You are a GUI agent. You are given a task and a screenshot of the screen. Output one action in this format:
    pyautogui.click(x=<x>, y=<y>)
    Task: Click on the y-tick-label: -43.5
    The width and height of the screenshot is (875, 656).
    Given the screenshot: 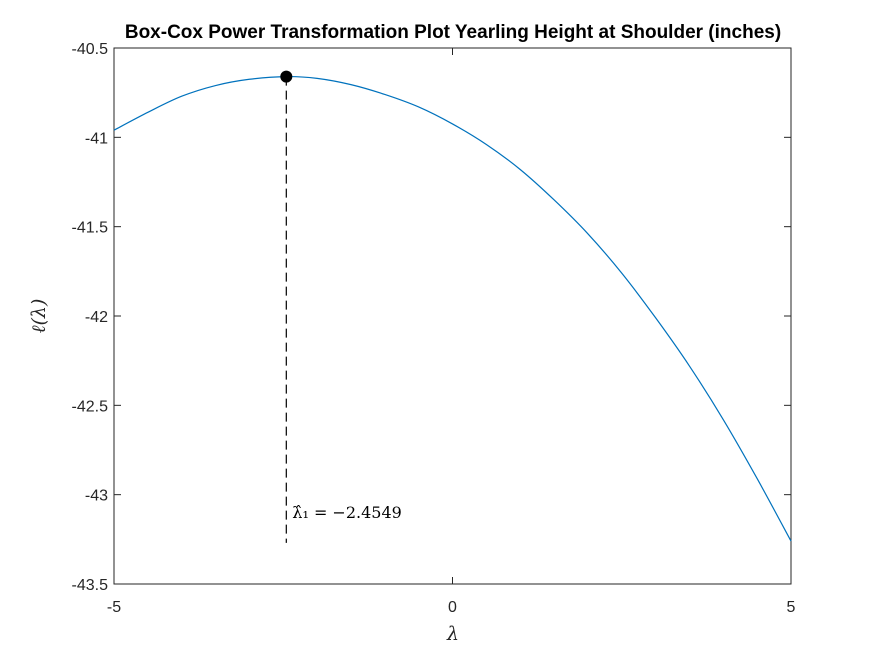 What is the action you would take?
    pyautogui.click(x=90, y=585)
    